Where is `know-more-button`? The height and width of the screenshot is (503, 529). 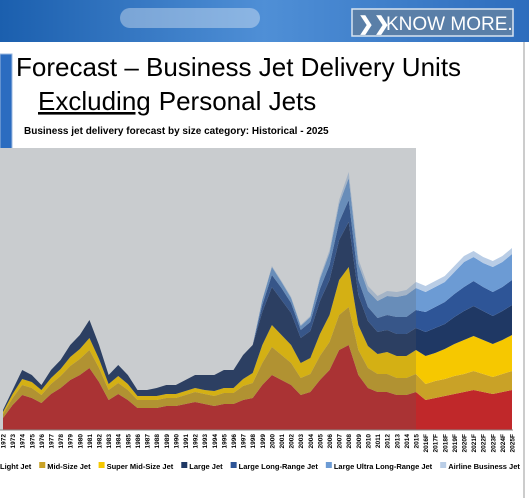 know-more-button is located at coordinates (432, 22).